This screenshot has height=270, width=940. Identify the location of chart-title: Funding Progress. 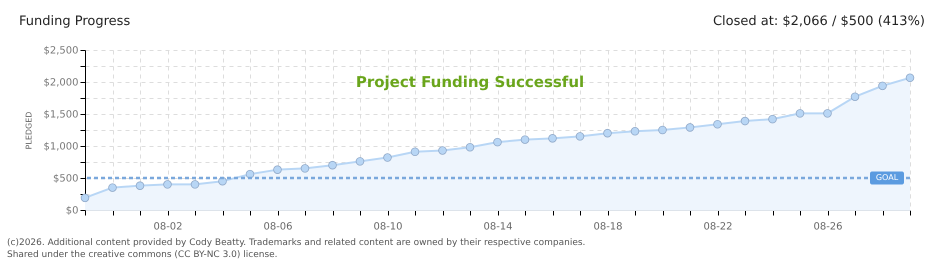
(74, 21).